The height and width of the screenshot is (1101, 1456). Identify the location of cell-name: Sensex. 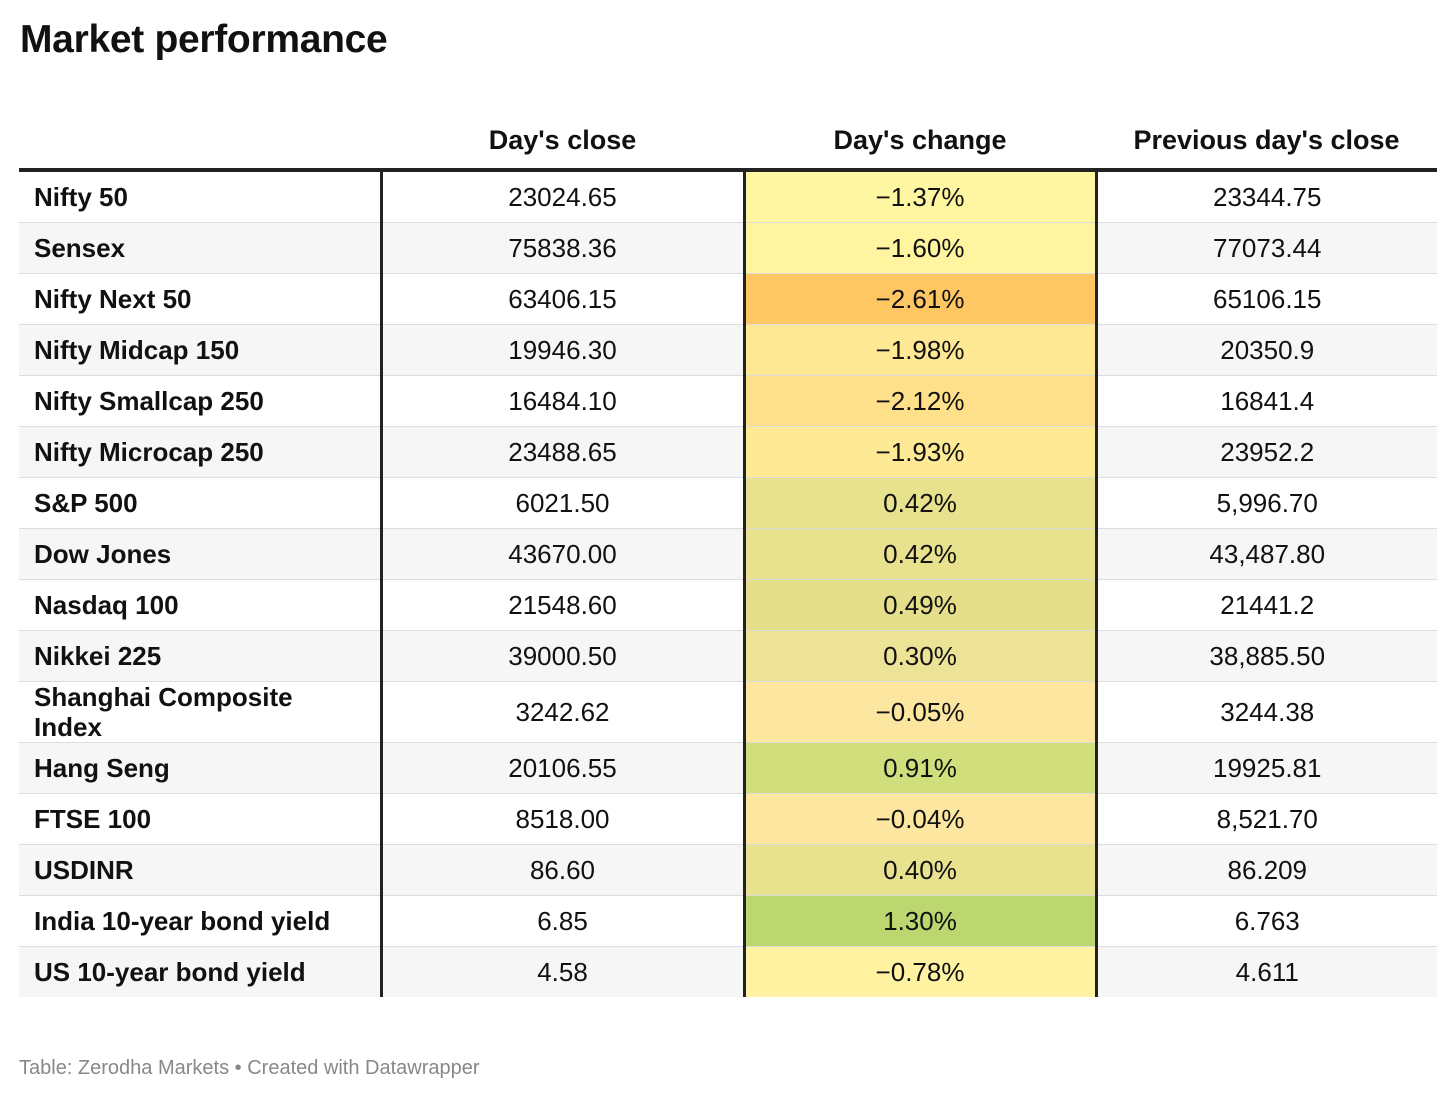
(201, 248).